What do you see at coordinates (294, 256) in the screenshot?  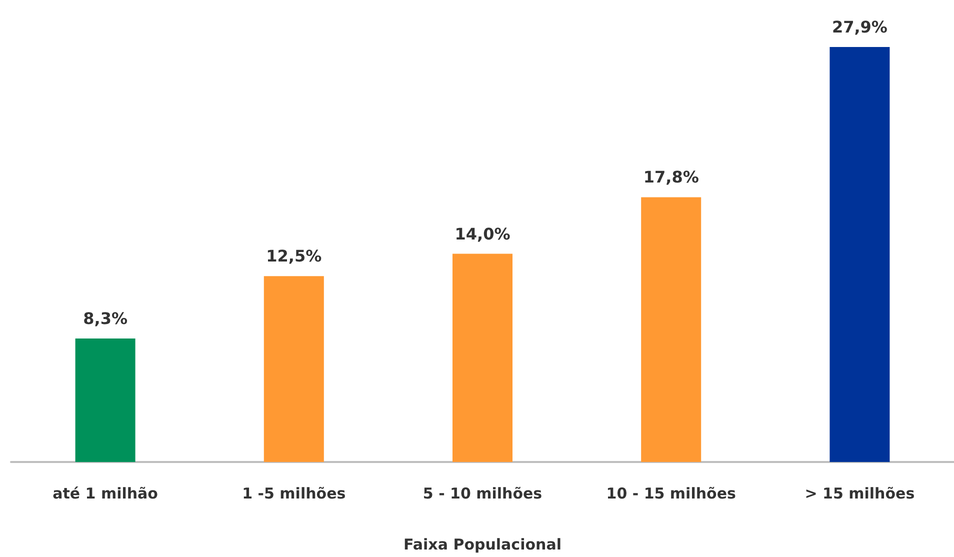 I see `data-label: 12,5%` at bounding box center [294, 256].